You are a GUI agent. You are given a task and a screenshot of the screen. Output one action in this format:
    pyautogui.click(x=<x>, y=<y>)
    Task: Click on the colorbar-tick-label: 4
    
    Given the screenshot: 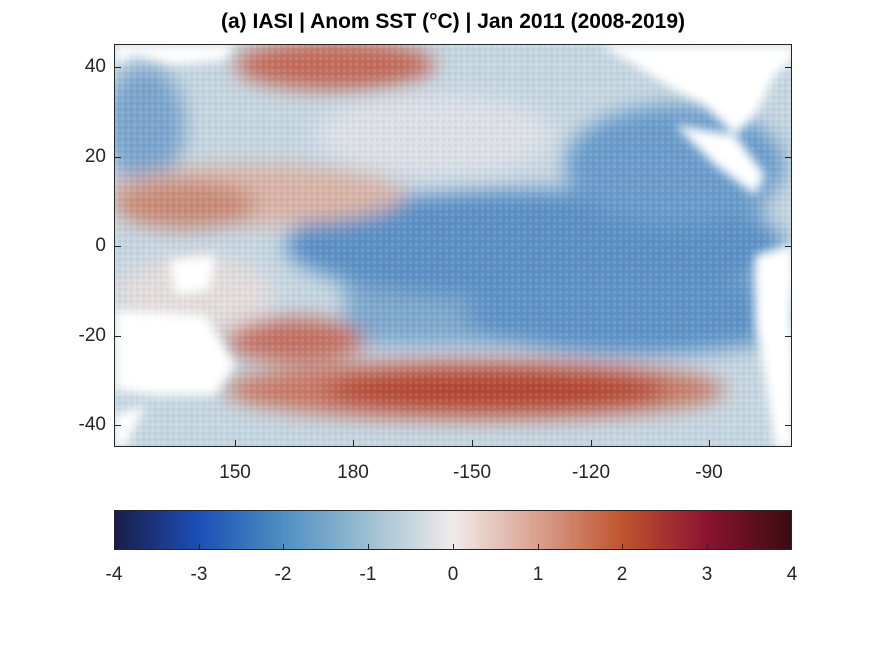 What is the action you would take?
    pyautogui.click(x=792, y=574)
    